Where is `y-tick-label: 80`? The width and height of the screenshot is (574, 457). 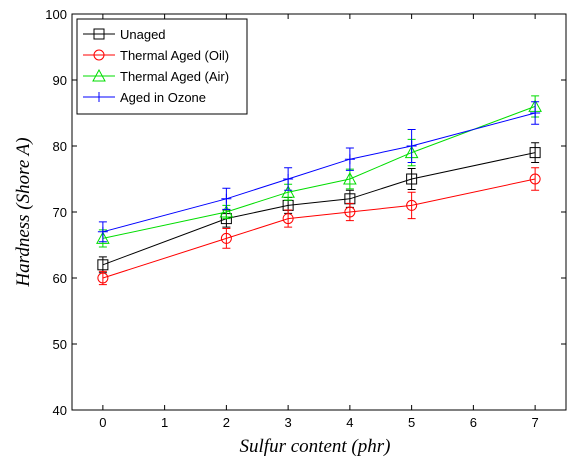
y-tick-label: 80 is located at coordinates (60, 146).